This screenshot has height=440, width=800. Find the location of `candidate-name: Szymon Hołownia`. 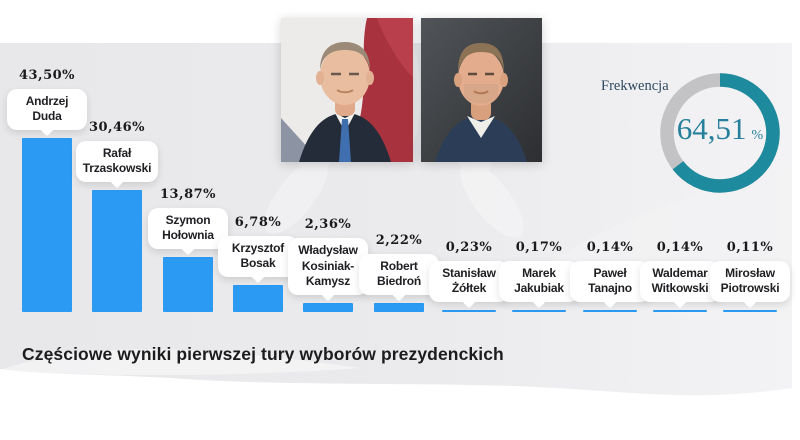

candidate-name: Szymon Hołownia is located at coordinates (188, 227).